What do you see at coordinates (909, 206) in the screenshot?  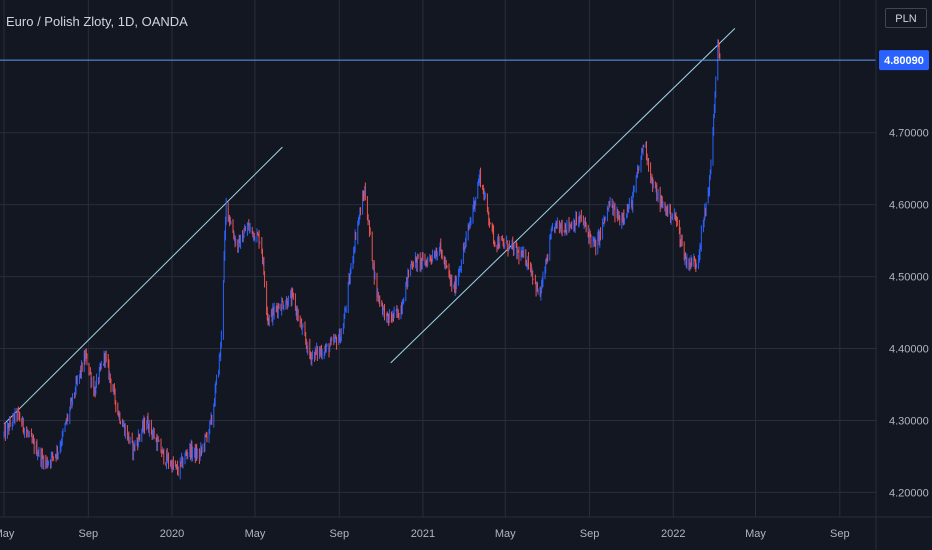 I see `price-tick-label: 4.60000` at bounding box center [909, 206].